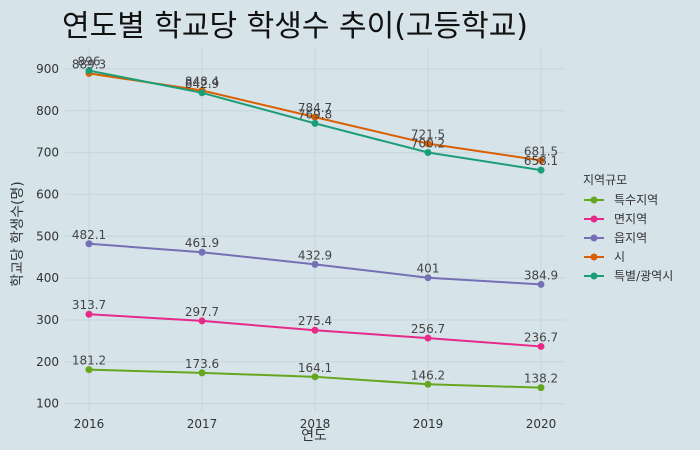 Image resolution: width=700 pixels, height=450 pixels. Describe the element at coordinates (315, 424) in the screenshot. I see `x-tick-label: 2018` at that location.